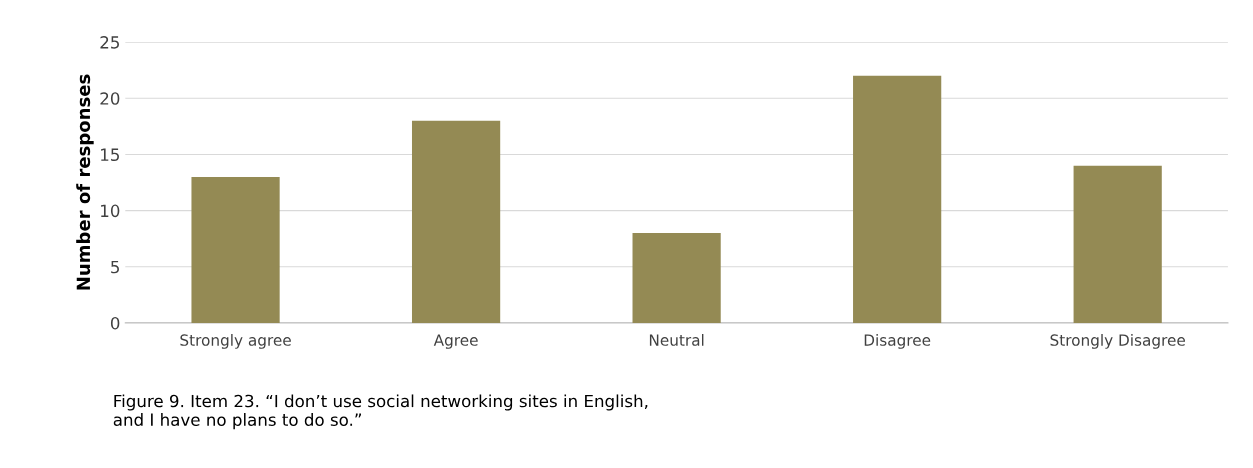  Describe the element at coordinates (676, 340) in the screenshot. I see `x-tick-label: Neutral` at that location.